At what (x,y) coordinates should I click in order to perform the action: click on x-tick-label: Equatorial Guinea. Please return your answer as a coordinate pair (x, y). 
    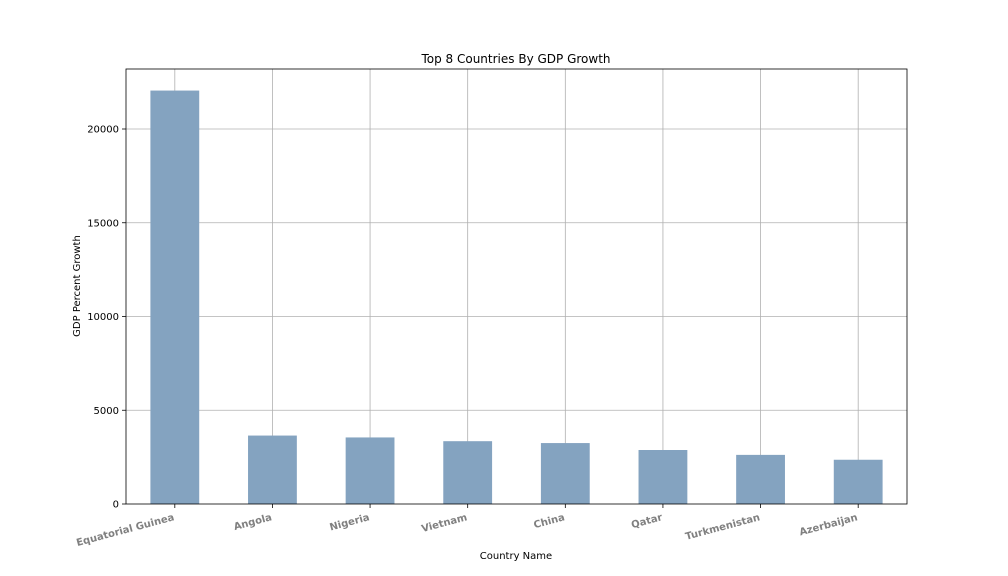
    Looking at the image, I should click on (125, 530).